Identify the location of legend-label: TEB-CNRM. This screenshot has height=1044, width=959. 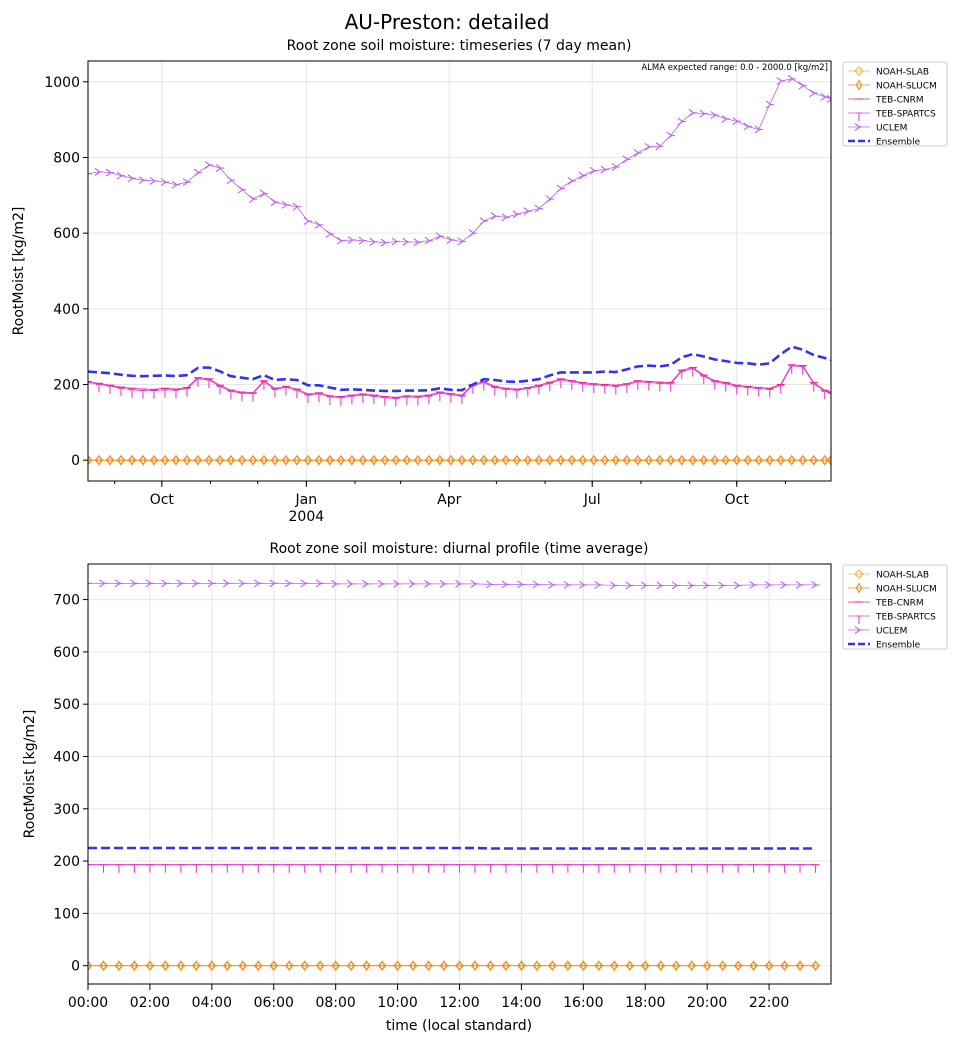
(899, 101).